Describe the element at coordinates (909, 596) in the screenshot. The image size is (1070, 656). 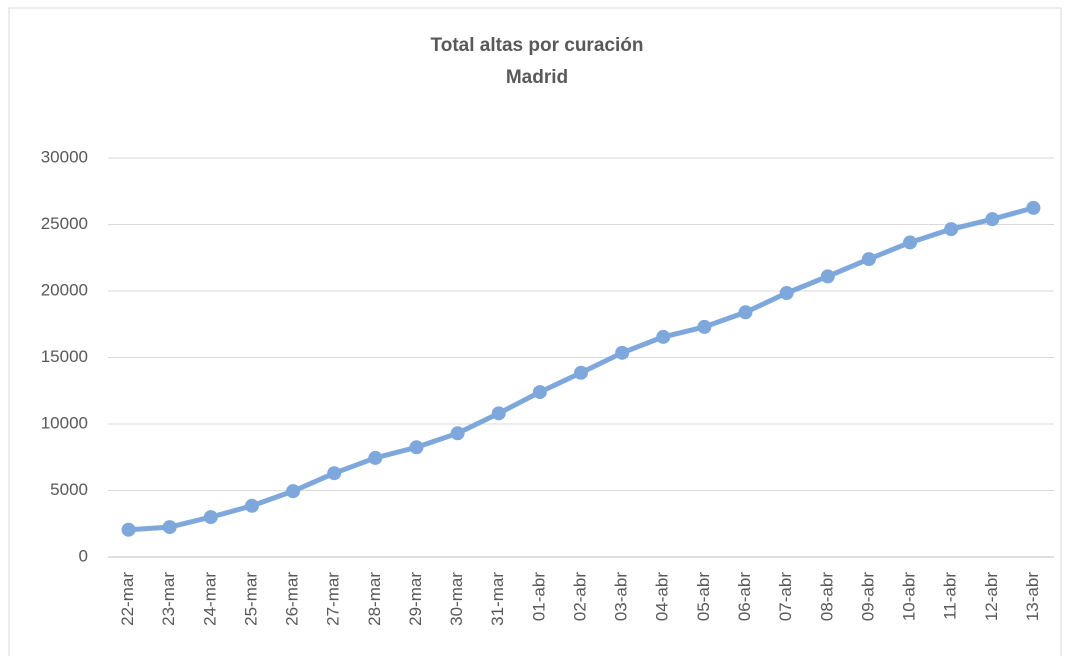
I see `x-tick-label: 10-abr` at that location.